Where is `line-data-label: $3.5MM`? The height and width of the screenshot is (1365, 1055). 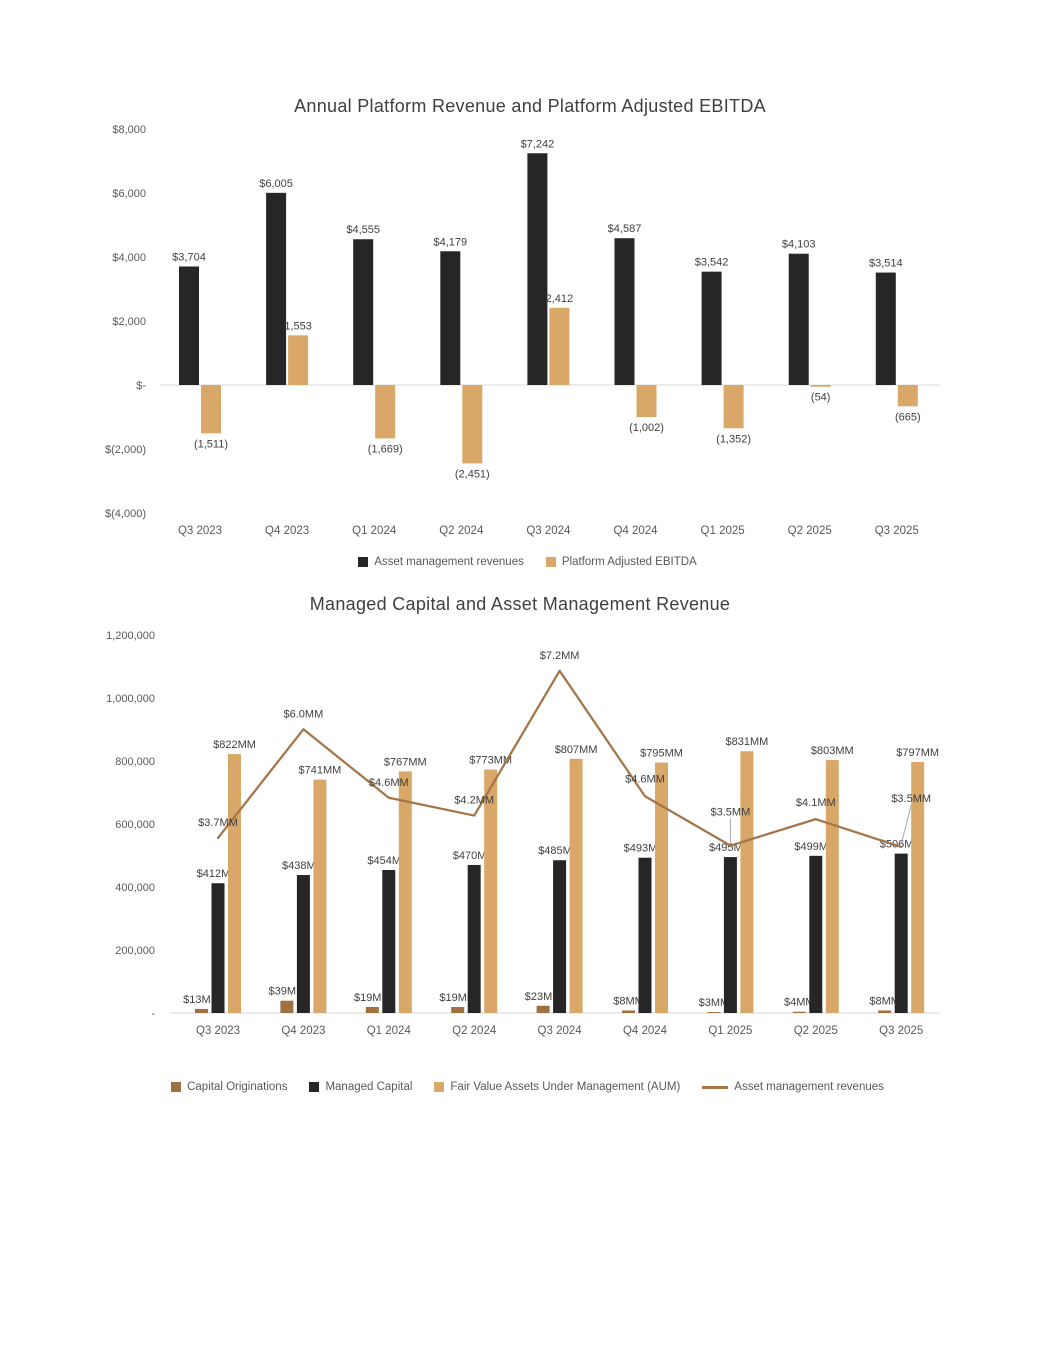
line-data-label: $3.5MM is located at coordinates (731, 813).